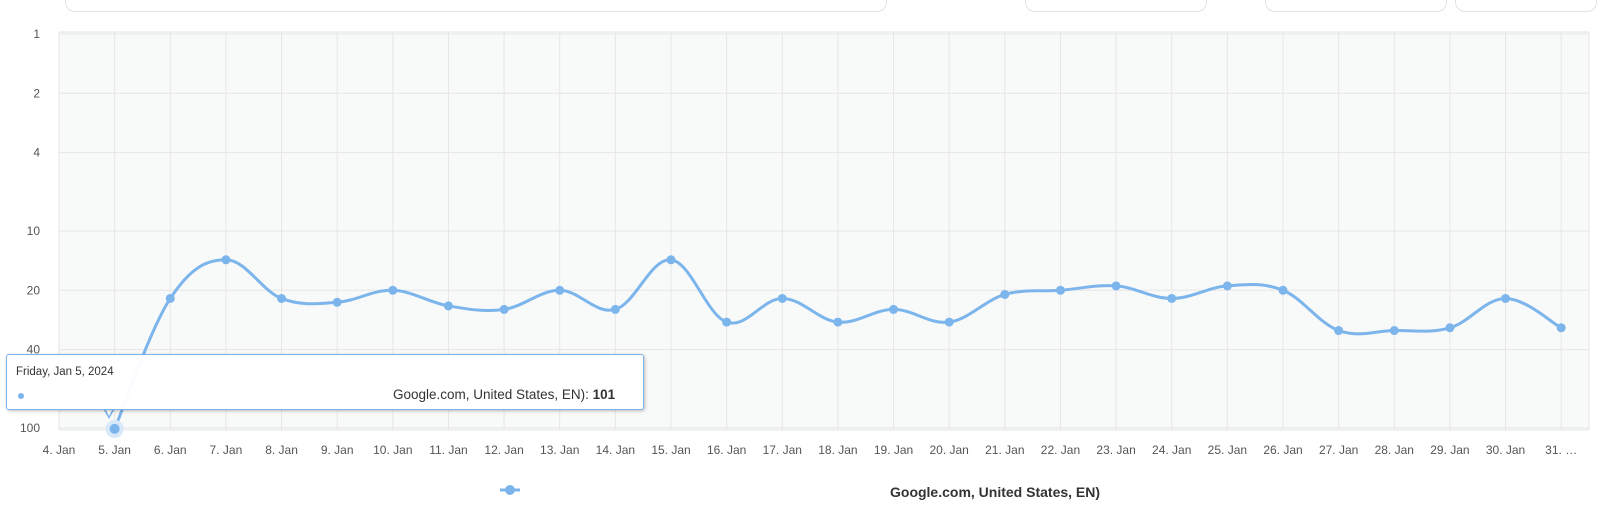  I want to click on tooltip-series-dot, so click(21, 396).